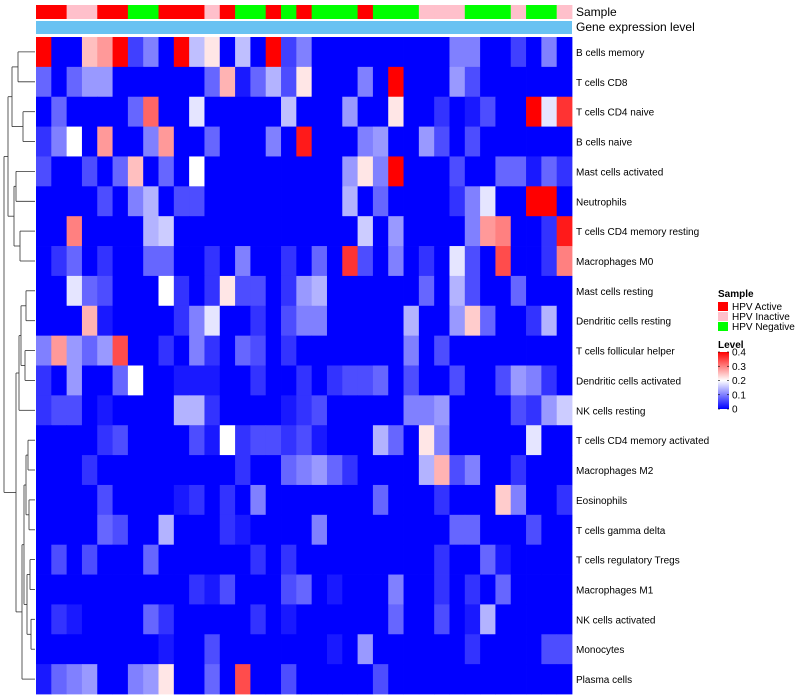  Describe the element at coordinates (602, 83) in the screenshot. I see `row-label: T cells CD8` at that location.